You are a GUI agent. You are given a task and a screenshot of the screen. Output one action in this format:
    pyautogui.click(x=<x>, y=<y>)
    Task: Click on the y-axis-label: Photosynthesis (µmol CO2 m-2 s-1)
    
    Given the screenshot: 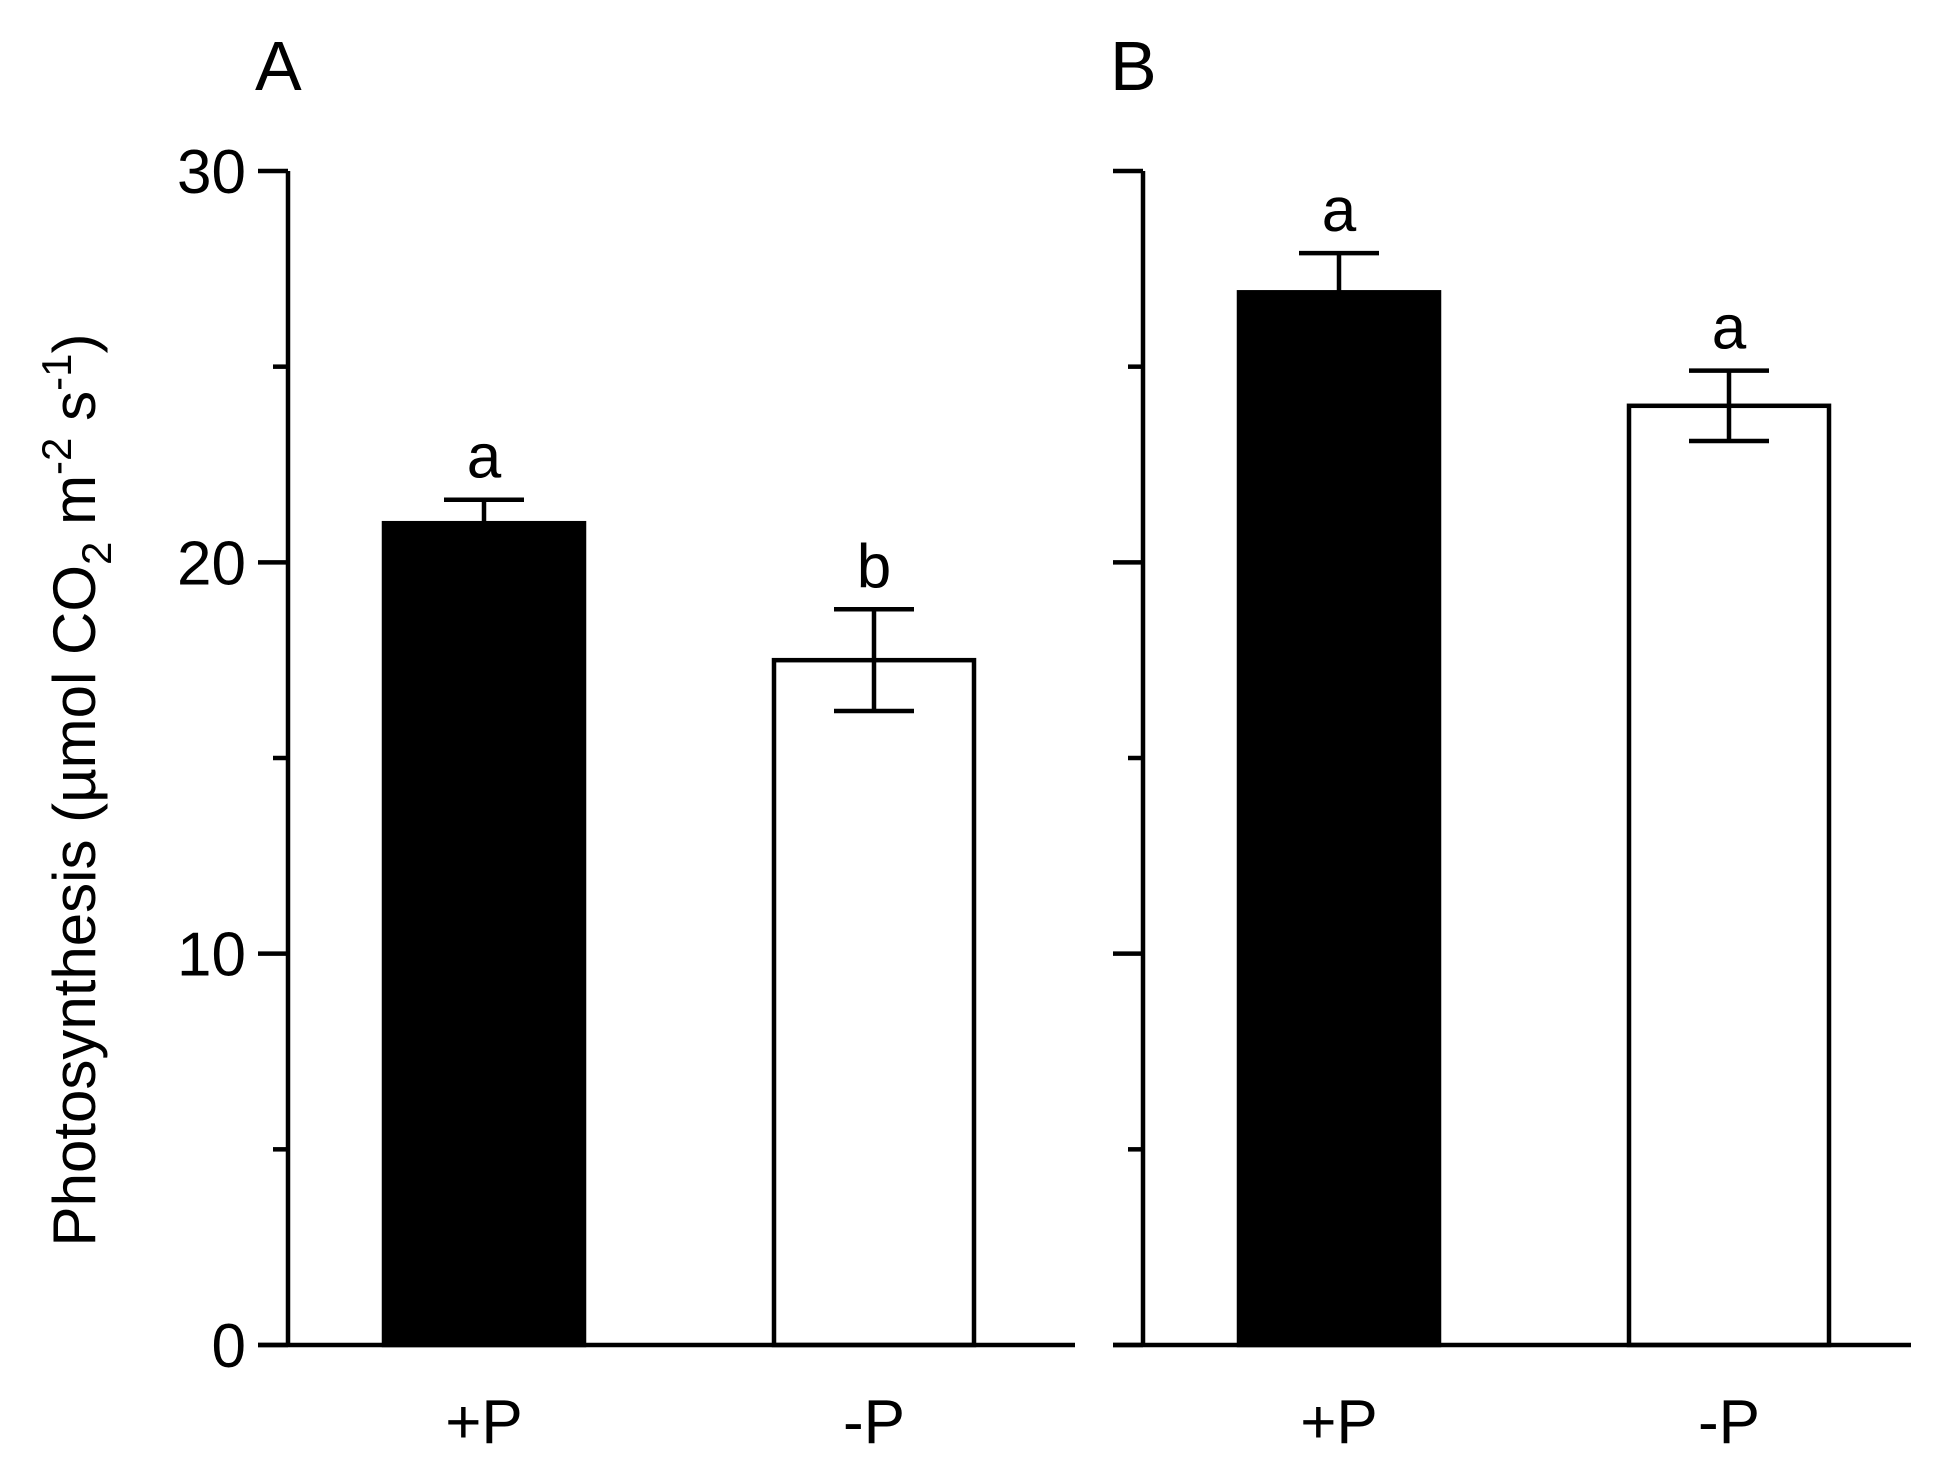 What is the action you would take?
    pyautogui.click(x=76, y=790)
    